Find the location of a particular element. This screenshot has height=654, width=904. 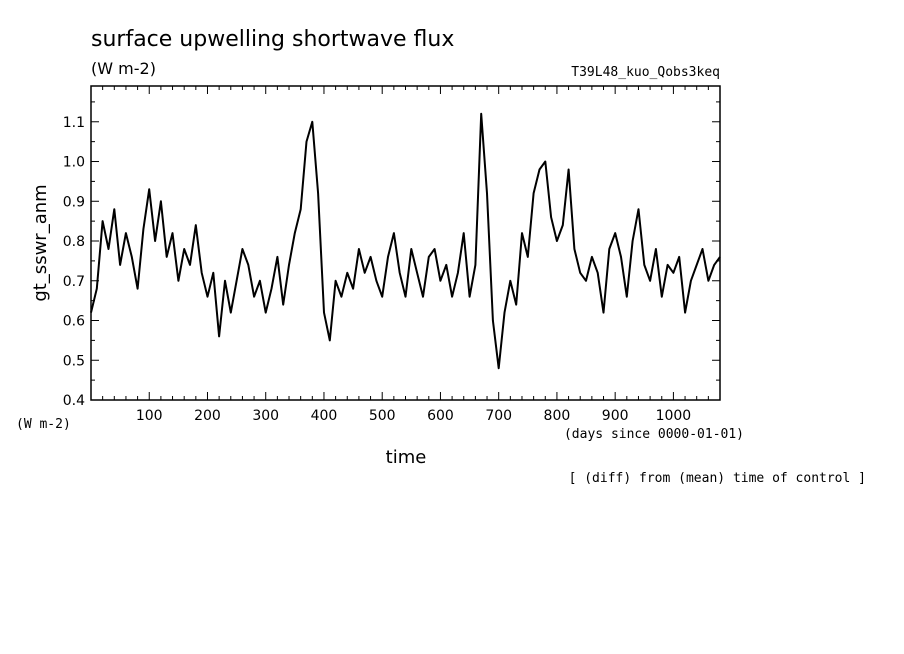

x-tick-labels: 100 200 300 400 500 600 700 800 900 1000 is located at coordinates (413, 416).